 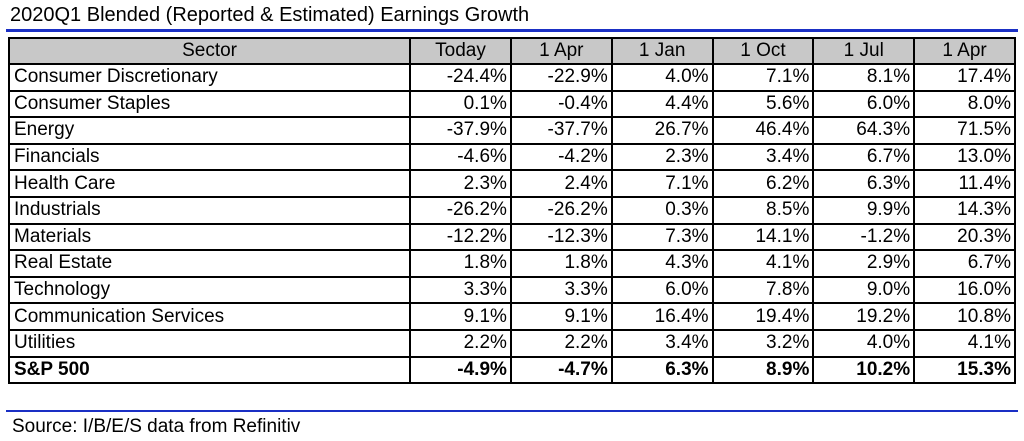 I want to click on today-cell: -4.9%, so click(x=460, y=370).